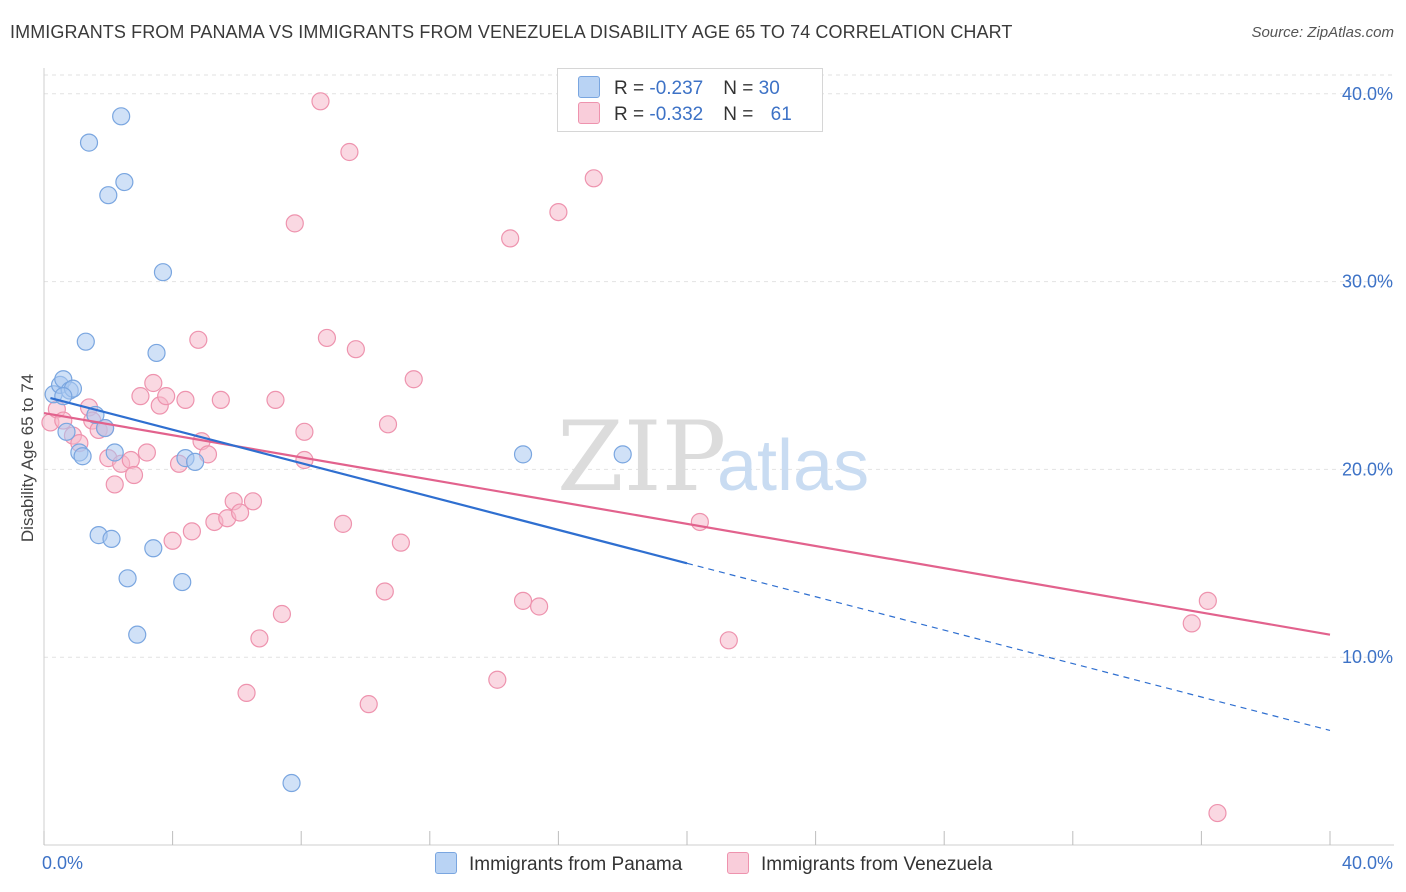 The image size is (1406, 892). What do you see at coordinates (1008, 647) in the screenshot?
I see `panama-trend-extension` at bounding box center [1008, 647].